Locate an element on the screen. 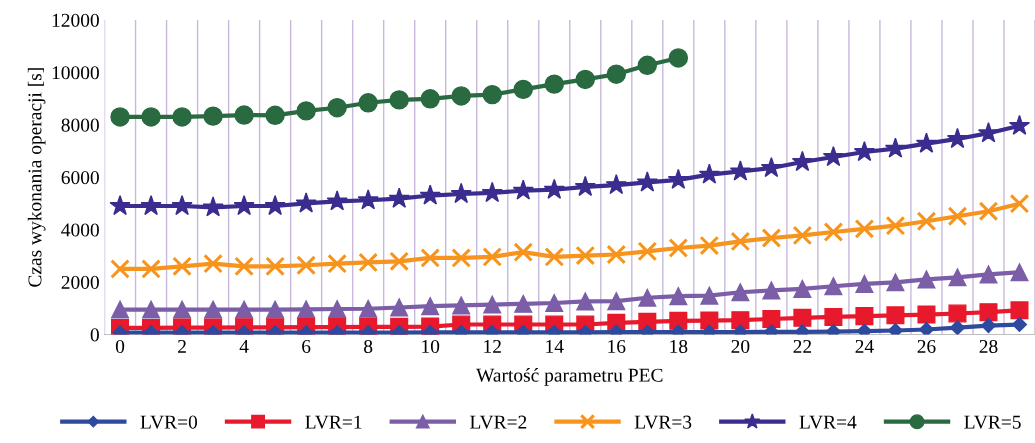 The height and width of the screenshot is (443, 1035). x-tick-label: 24 is located at coordinates (864, 346).